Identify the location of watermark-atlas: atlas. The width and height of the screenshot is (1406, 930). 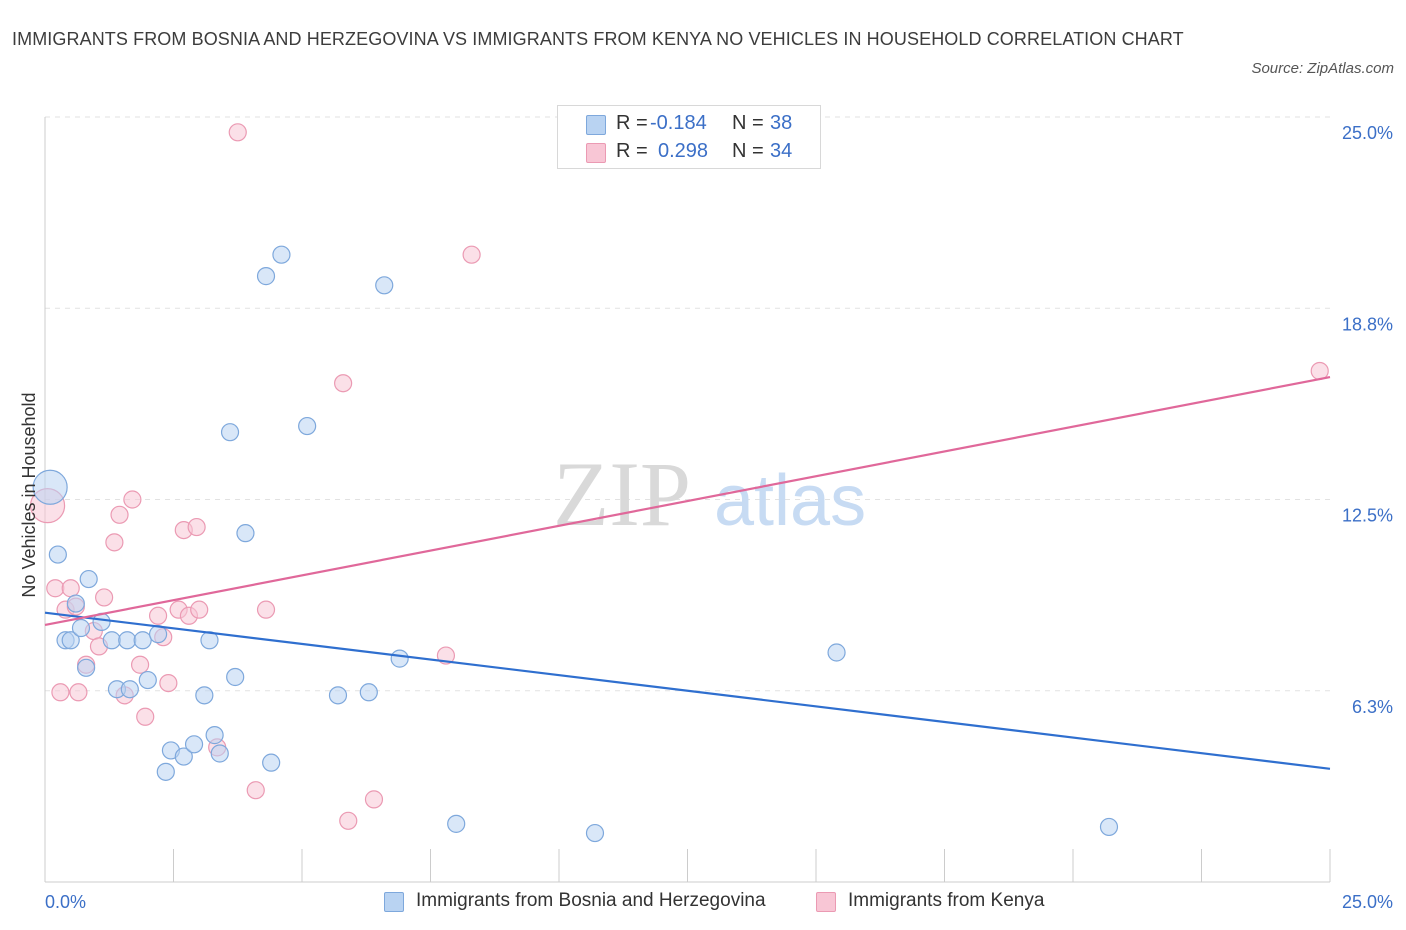
(790, 501).